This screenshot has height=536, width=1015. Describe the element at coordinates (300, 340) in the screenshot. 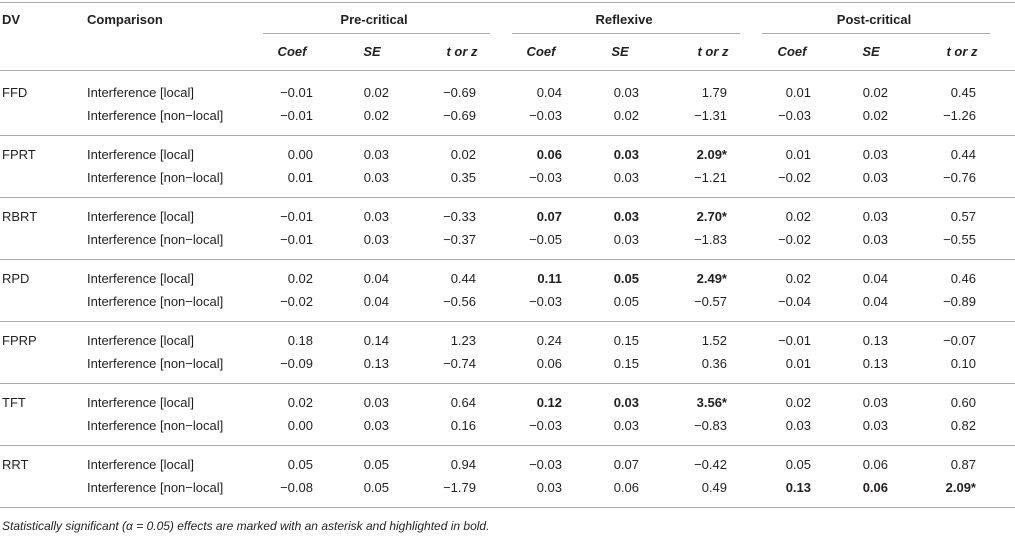

I see `coef-value: 0.18` at that location.